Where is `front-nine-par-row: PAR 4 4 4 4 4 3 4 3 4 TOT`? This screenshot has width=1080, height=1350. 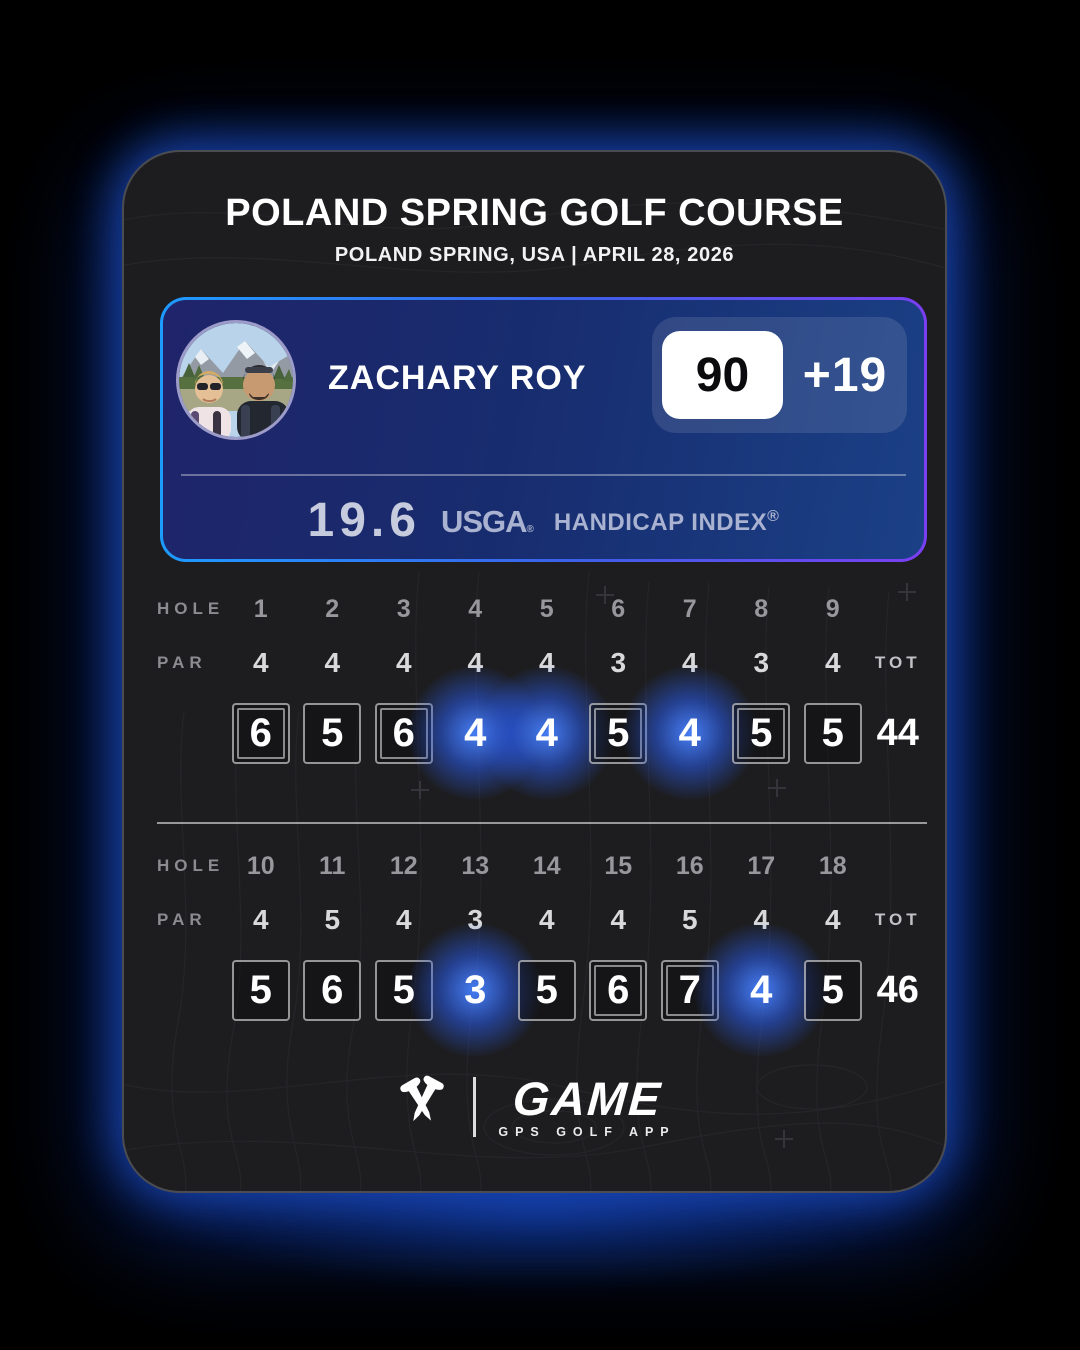 front-nine-par-row: PAR 4 4 4 4 4 3 4 3 4 TOT is located at coordinates (542, 663).